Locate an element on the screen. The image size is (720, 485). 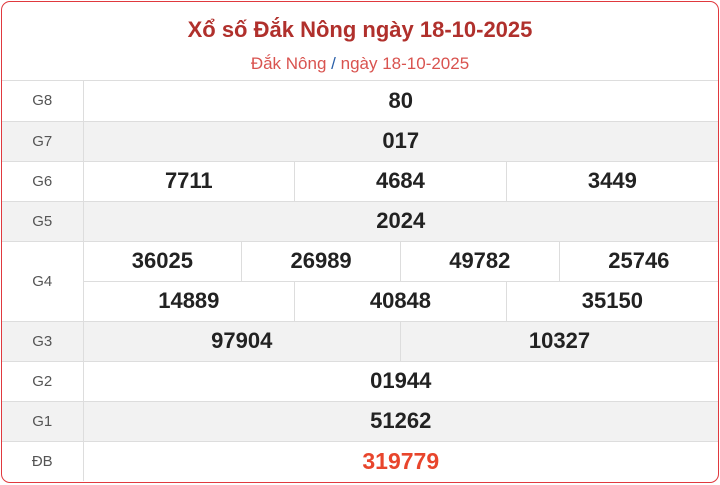
row-g5: G5 2024 is located at coordinates (360, 220).